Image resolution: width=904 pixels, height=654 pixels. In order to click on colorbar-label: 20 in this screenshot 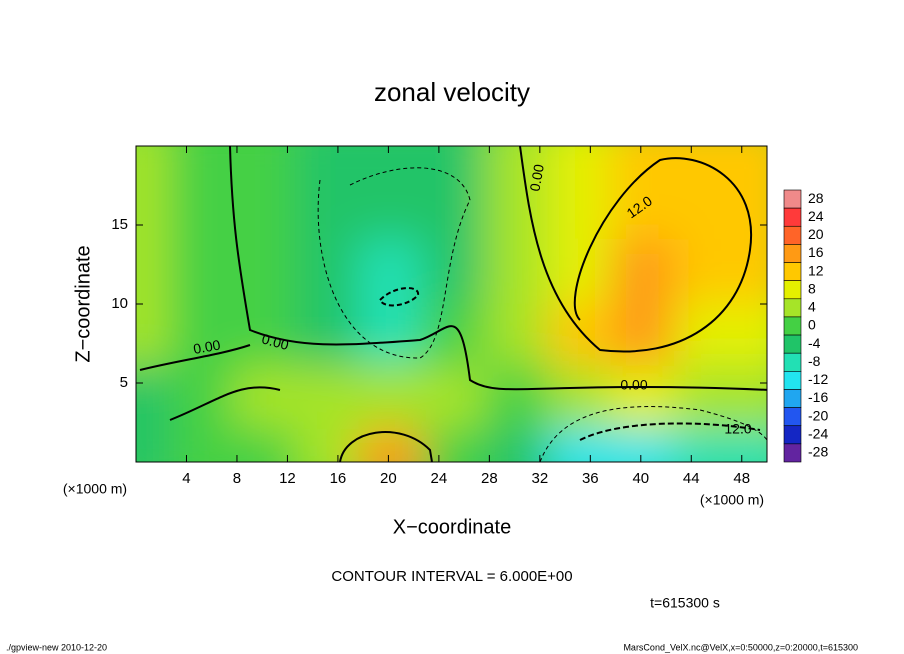, I will do `click(816, 234)`.